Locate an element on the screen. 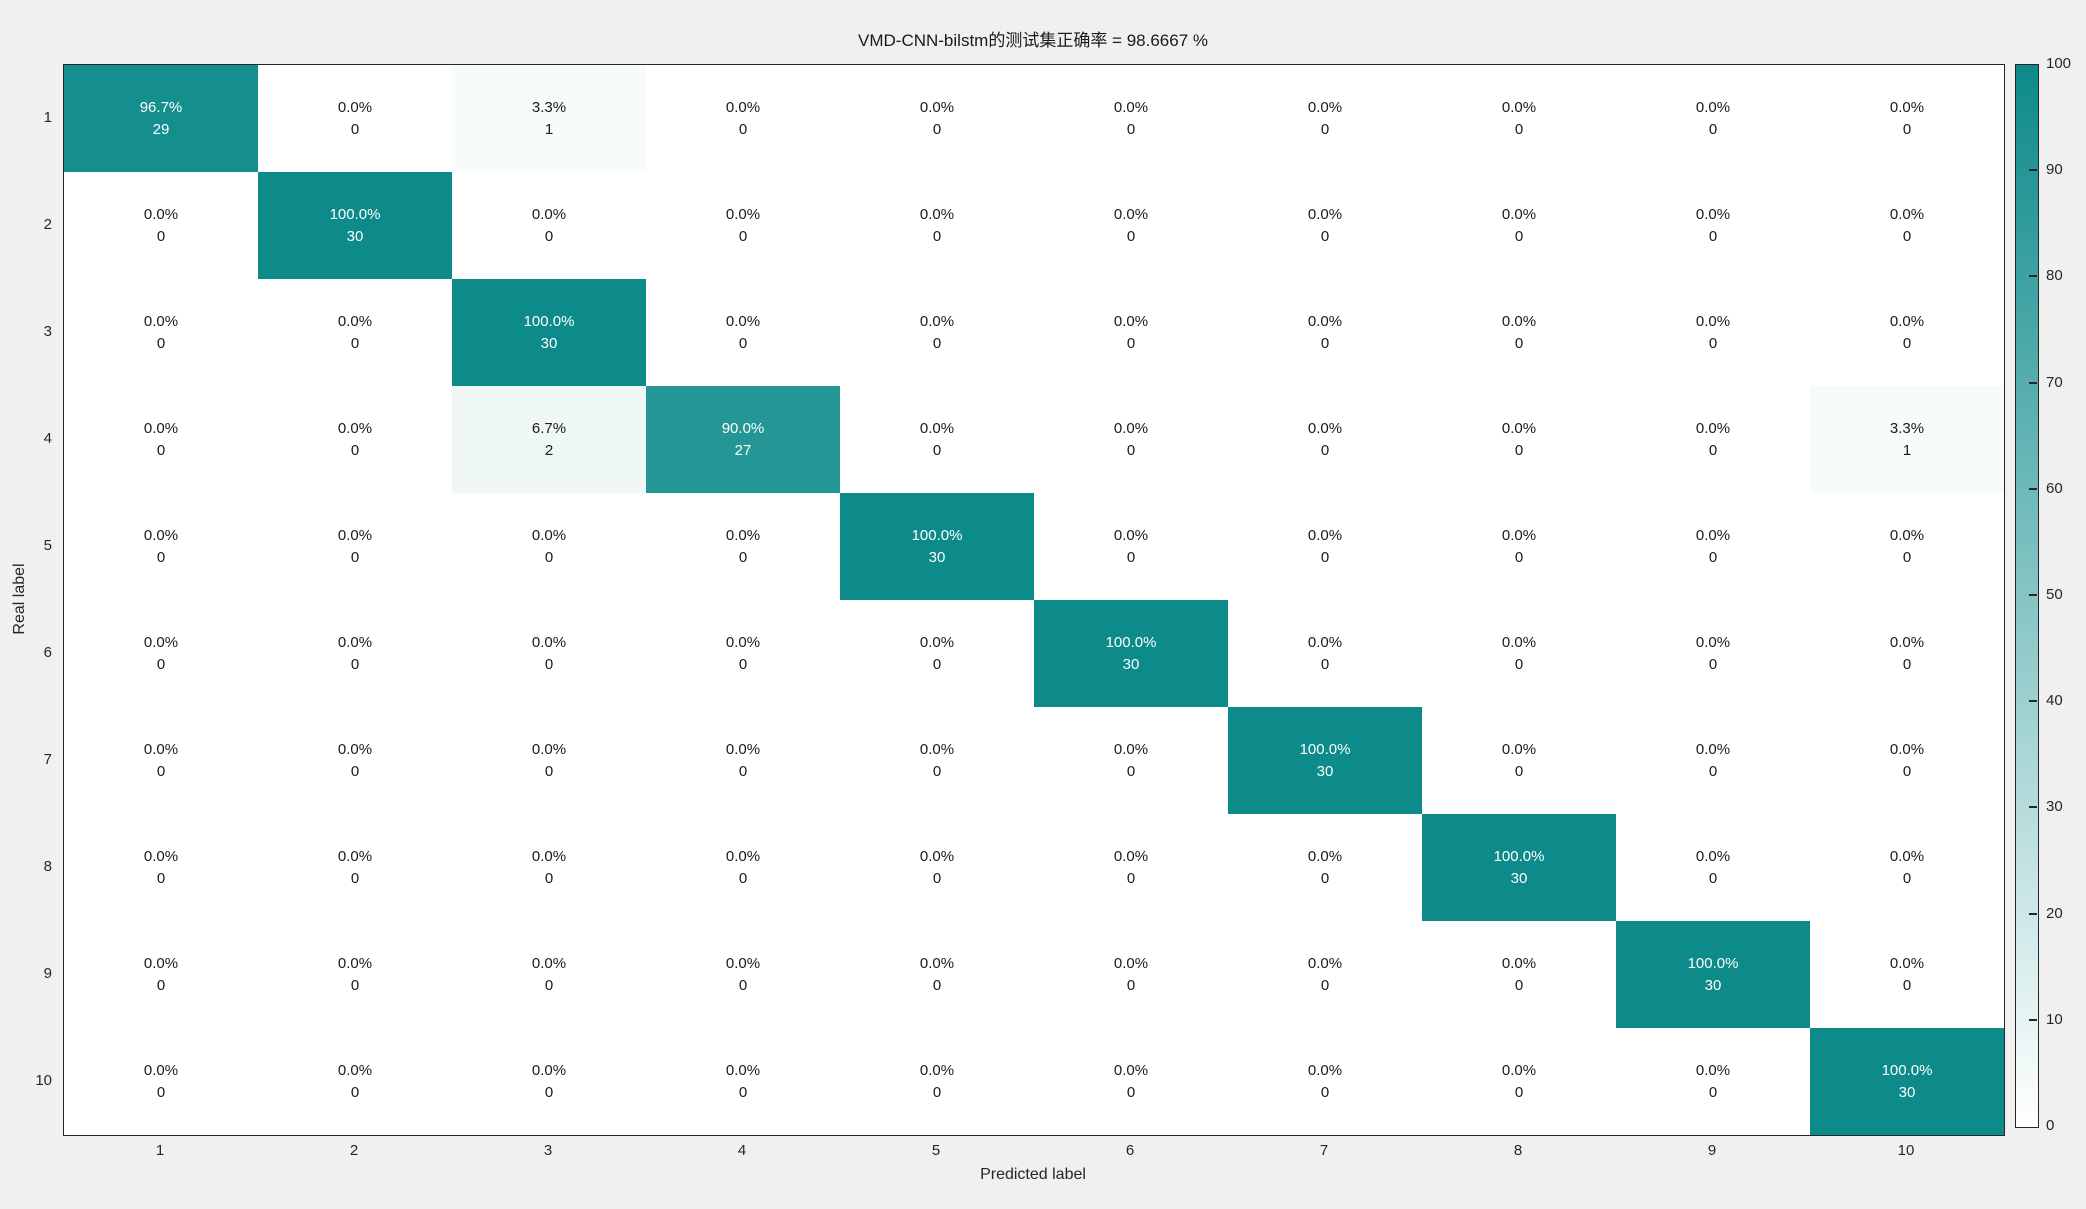 Image resolution: width=2086 pixels, height=1209 pixels. matrix-cell-r5-c8: 0.0% 0 is located at coordinates (1519, 546).